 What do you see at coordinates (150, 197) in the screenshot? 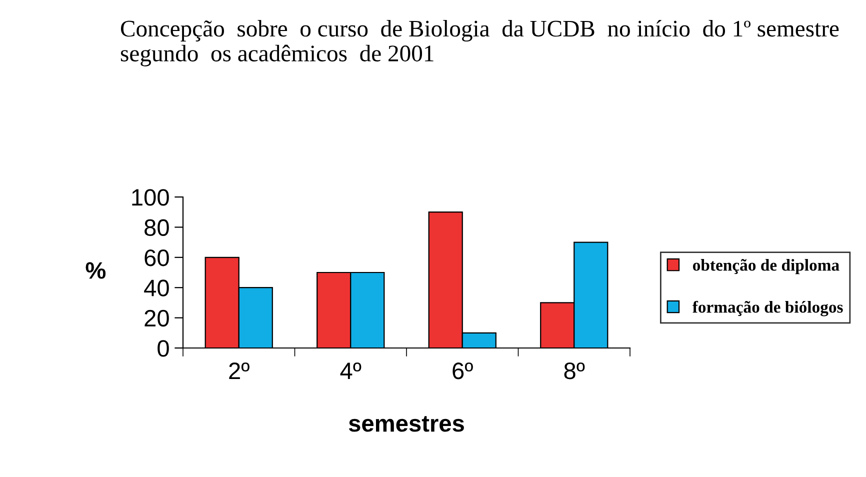
I see `y-tick-label: 100` at bounding box center [150, 197].